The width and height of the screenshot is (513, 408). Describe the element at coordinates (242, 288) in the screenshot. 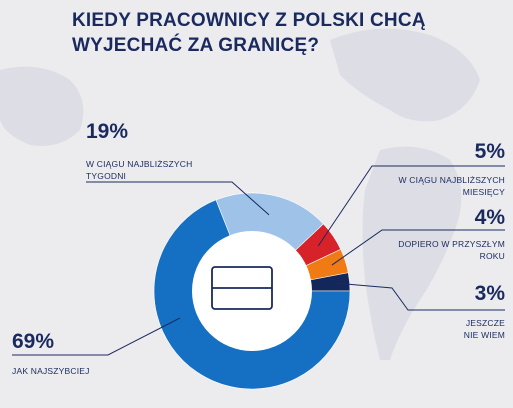

I see `wallet-card-icon` at that location.